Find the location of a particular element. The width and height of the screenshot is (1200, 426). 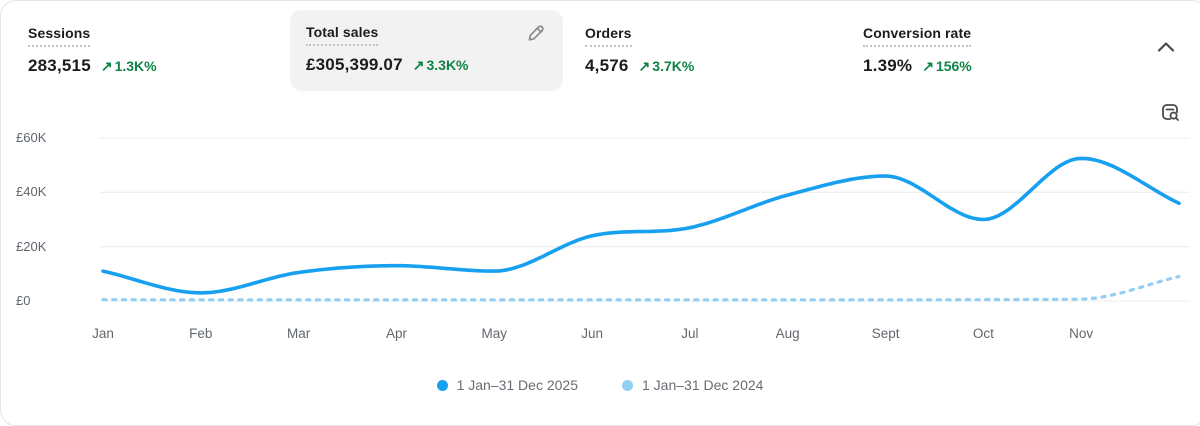

metric-title: Total sales is located at coordinates (342, 35).